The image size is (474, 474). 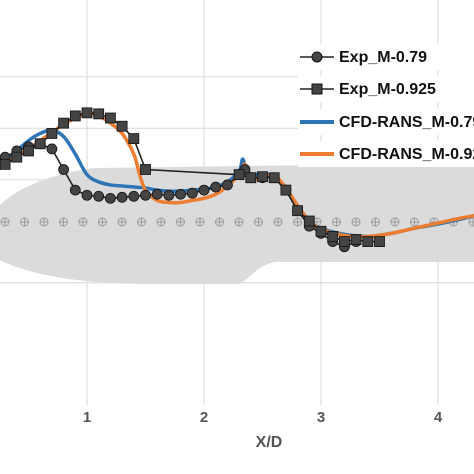 I want to click on x-tick-label: 1, so click(x=87, y=417).